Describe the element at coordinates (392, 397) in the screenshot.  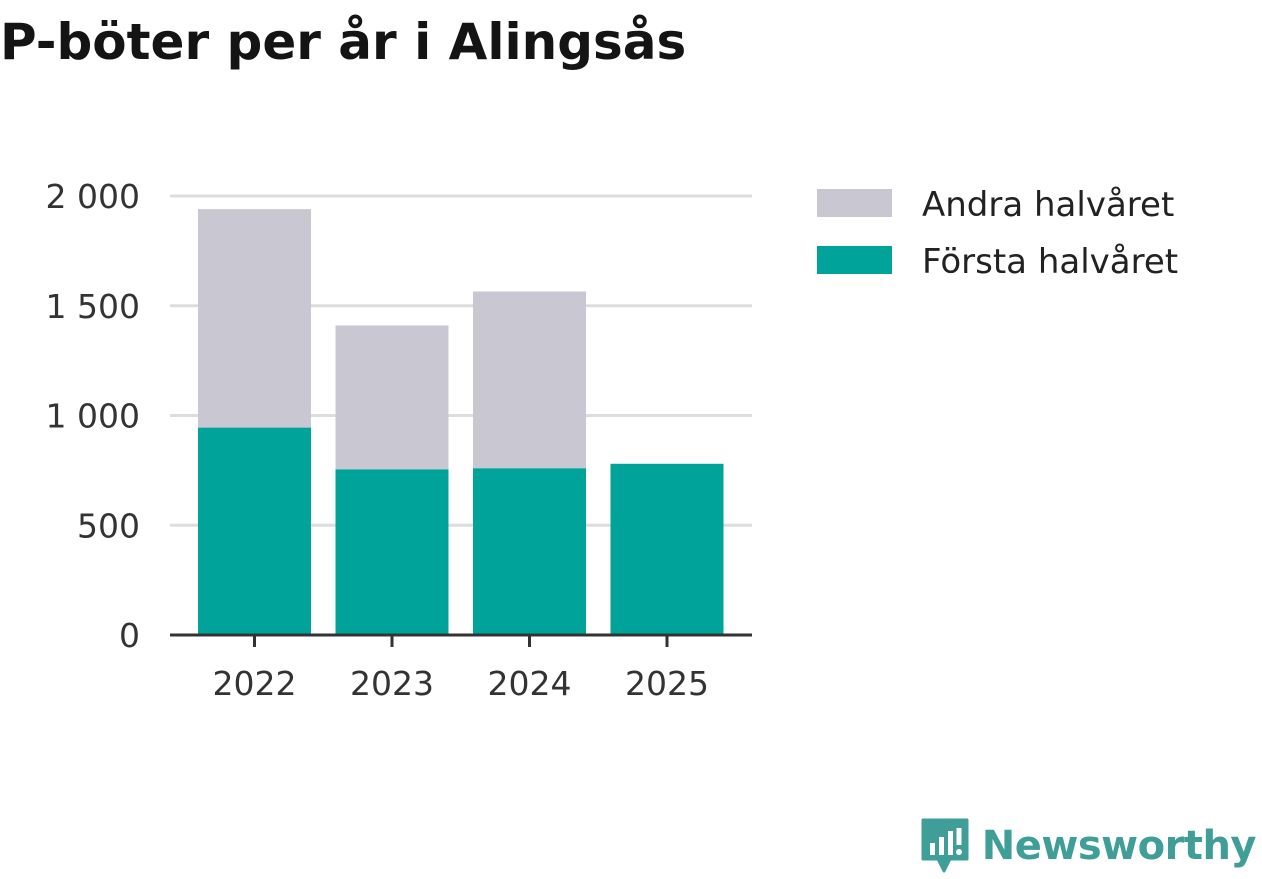
I see `bar-2023-andra-halvåret` at that location.